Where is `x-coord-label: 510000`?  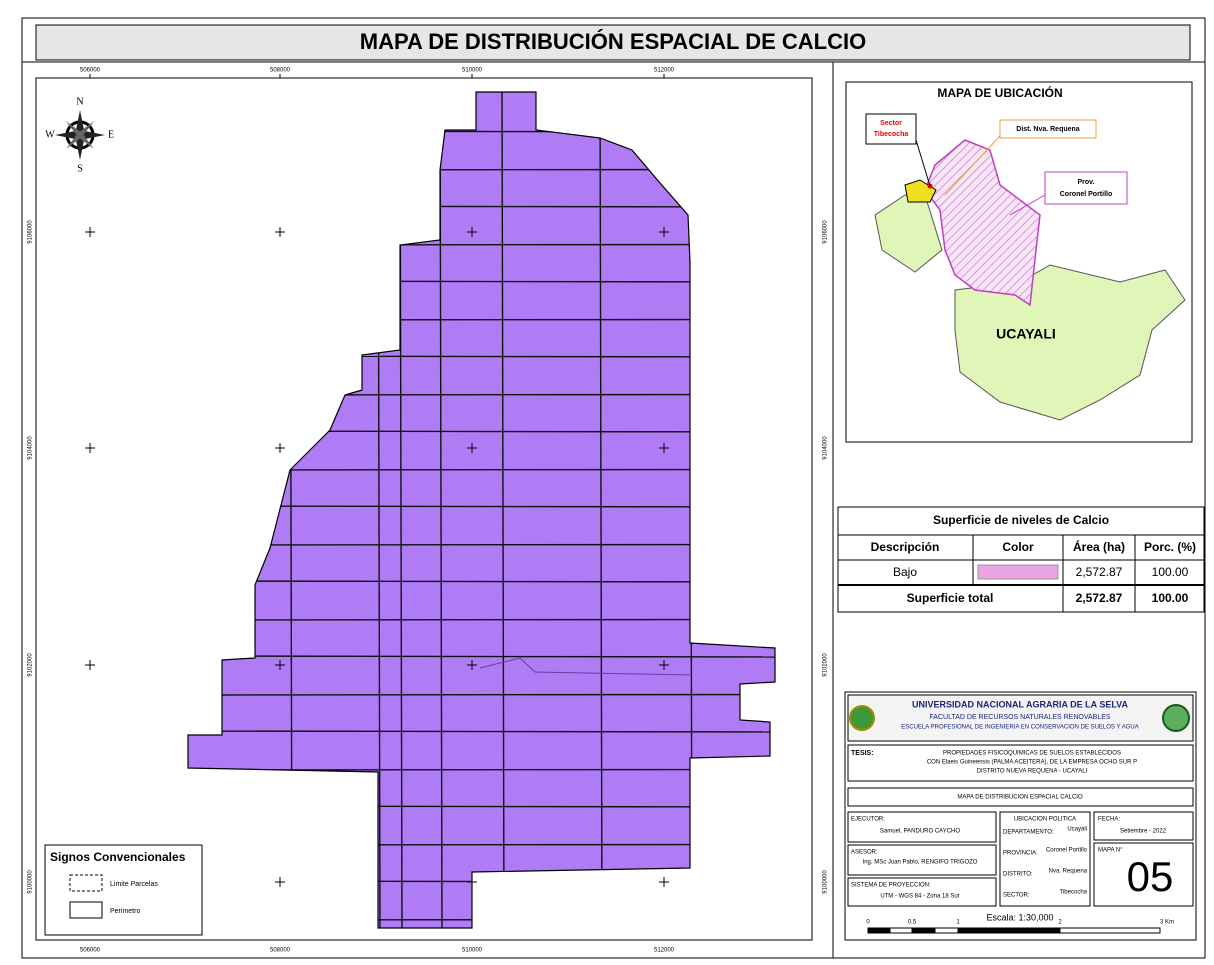 x-coord-label: 510000 is located at coordinates (472, 71).